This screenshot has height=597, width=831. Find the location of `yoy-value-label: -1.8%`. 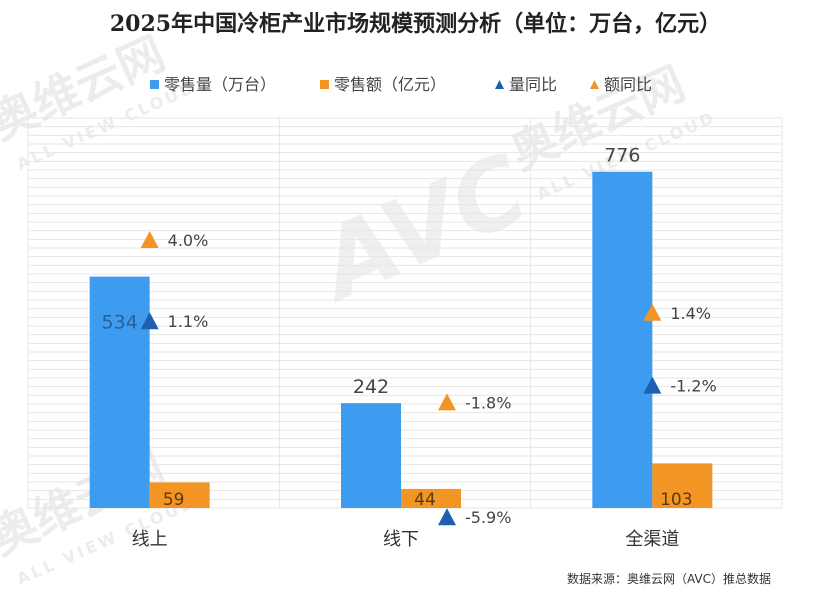

yoy-value-label: -1.8% is located at coordinates (488, 402).